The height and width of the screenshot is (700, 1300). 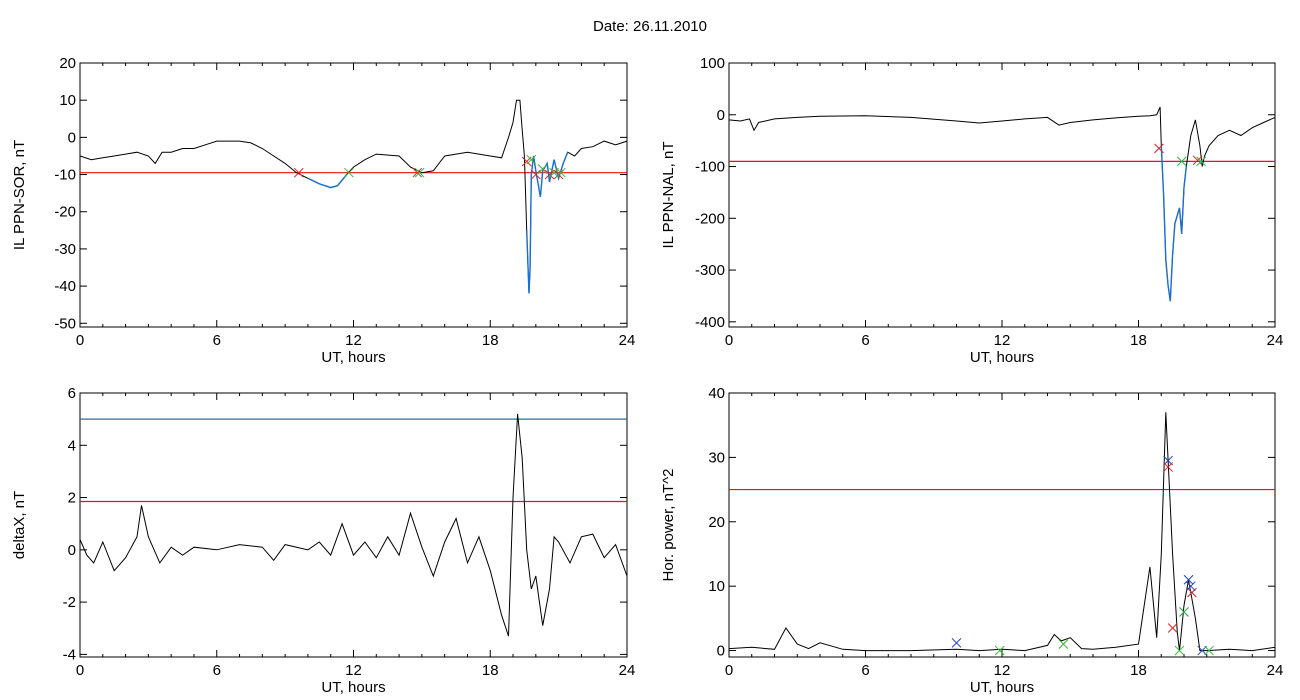 I want to click on y-tick-label: -2, so click(x=69, y=602).